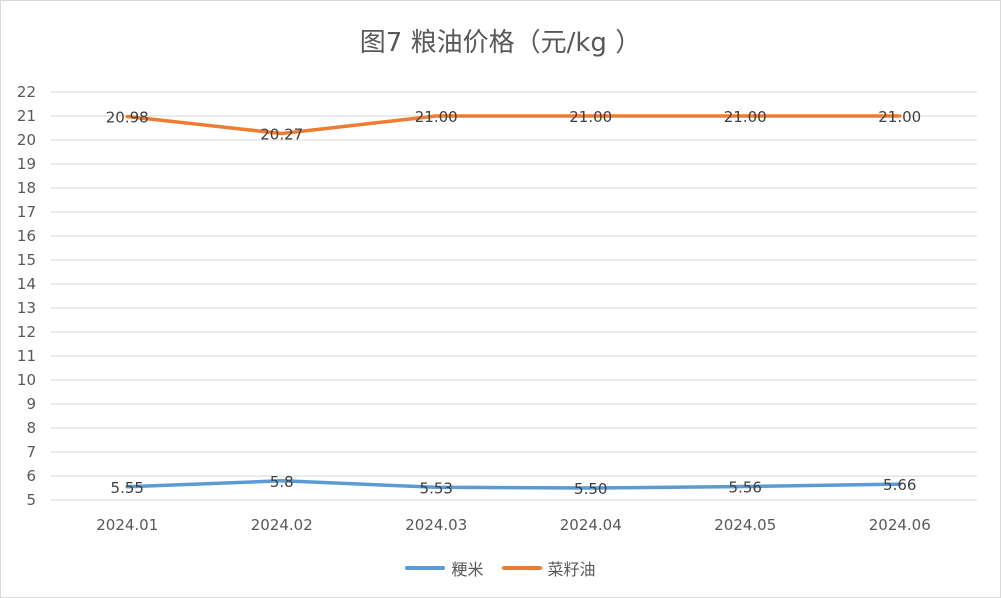 The height and width of the screenshot is (598, 1001). I want to click on x-tick-label: 2024.01, so click(127, 525).